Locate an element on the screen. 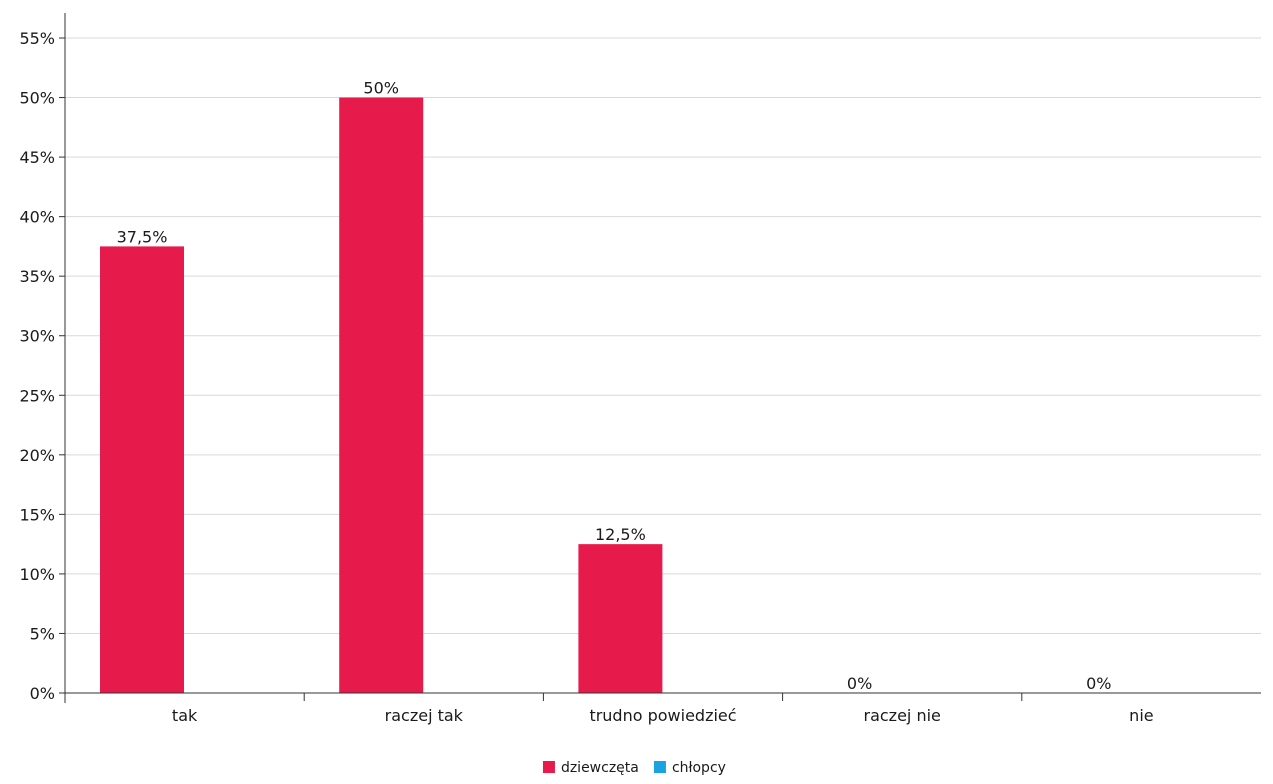 The image size is (1273, 784). data-label: 37,5% is located at coordinates (142, 236).